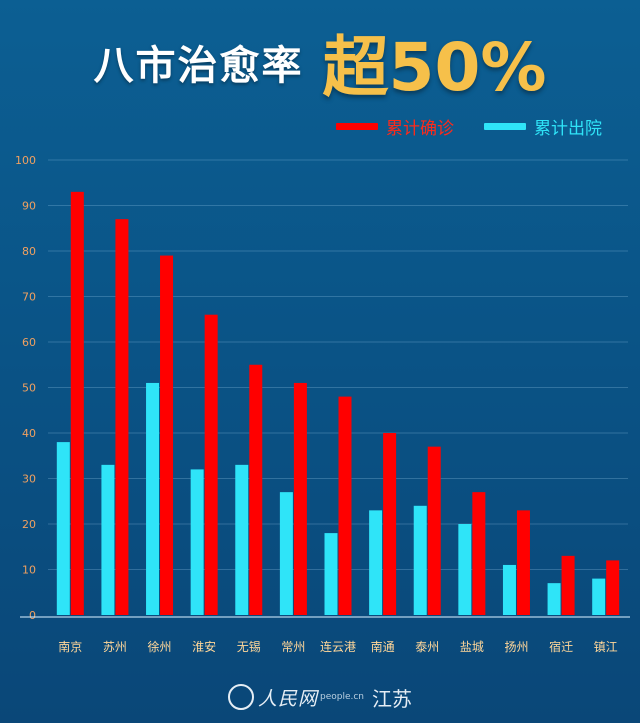 The width and height of the screenshot is (640, 723). What do you see at coordinates (434, 67) in the screenshot?
I see `chart-title-accent: 超50%` at bounding box center [434, 67].